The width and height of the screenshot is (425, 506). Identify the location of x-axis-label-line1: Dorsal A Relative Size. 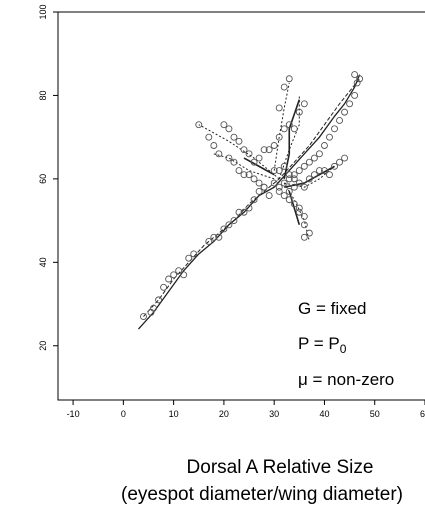
(280, 467).